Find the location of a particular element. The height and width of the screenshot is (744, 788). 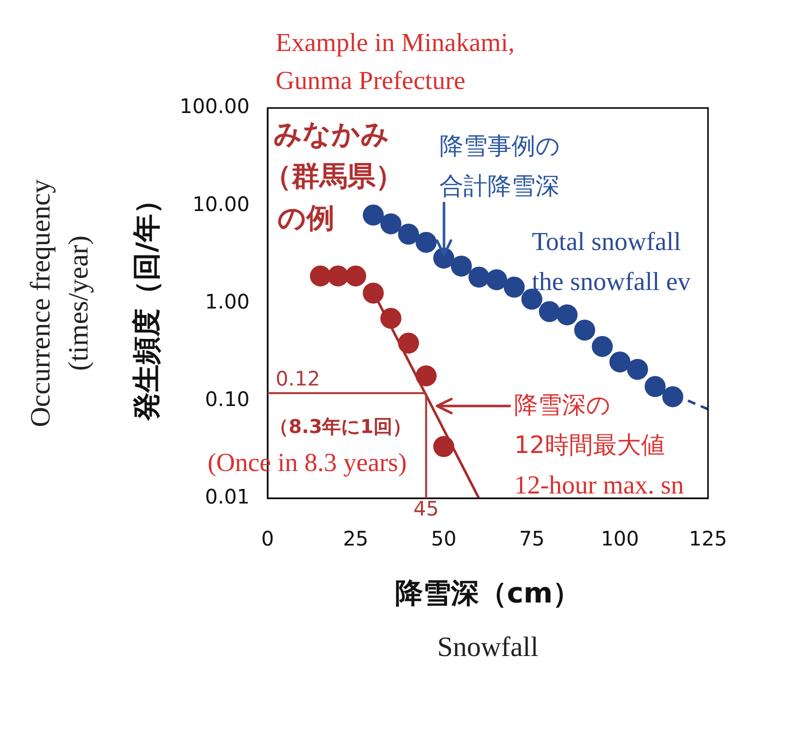

annotation: 降雪深の is located at coordinates (563, 404).